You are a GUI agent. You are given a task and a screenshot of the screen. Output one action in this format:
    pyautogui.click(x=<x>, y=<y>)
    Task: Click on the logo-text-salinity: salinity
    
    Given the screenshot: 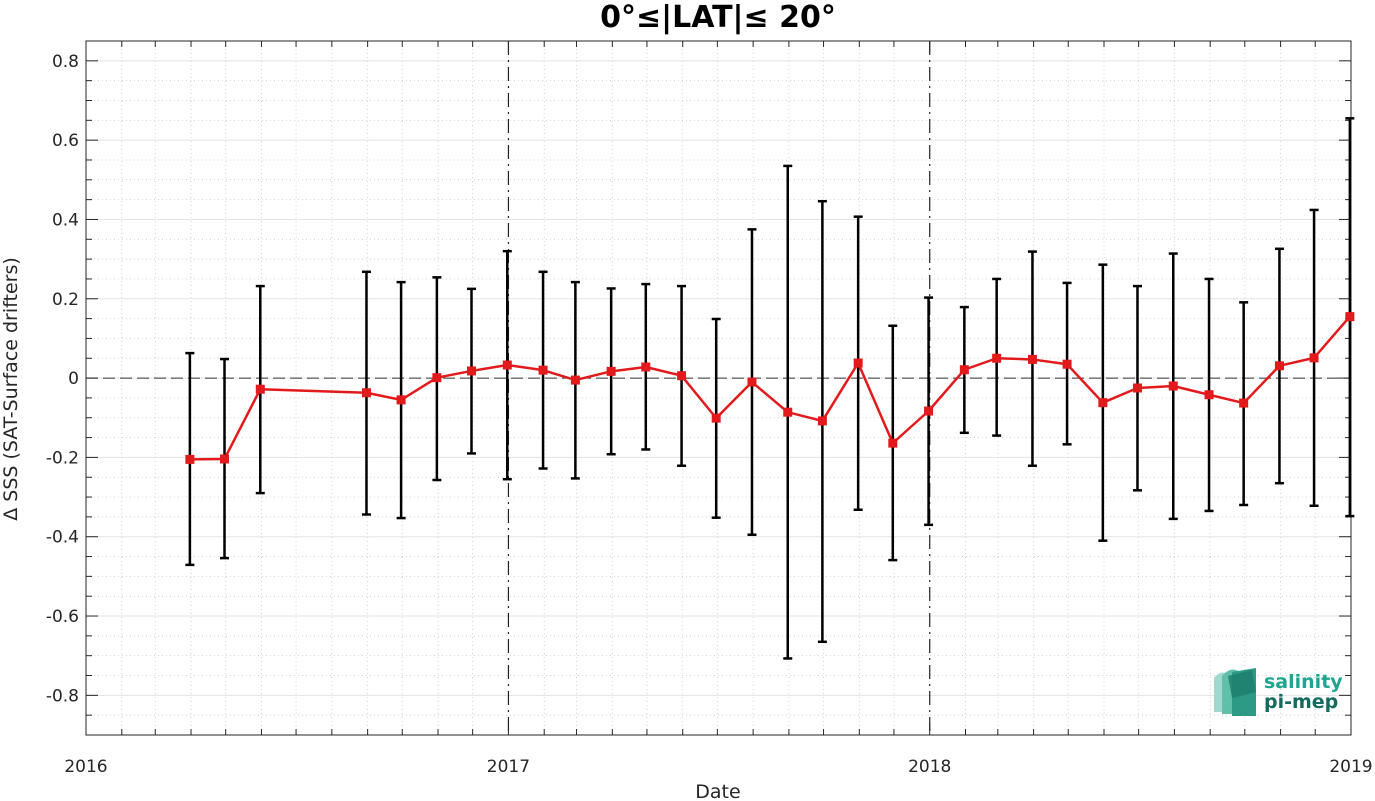 What is the action you would take?
    pyautogui.click(x=1303, y=682)
    